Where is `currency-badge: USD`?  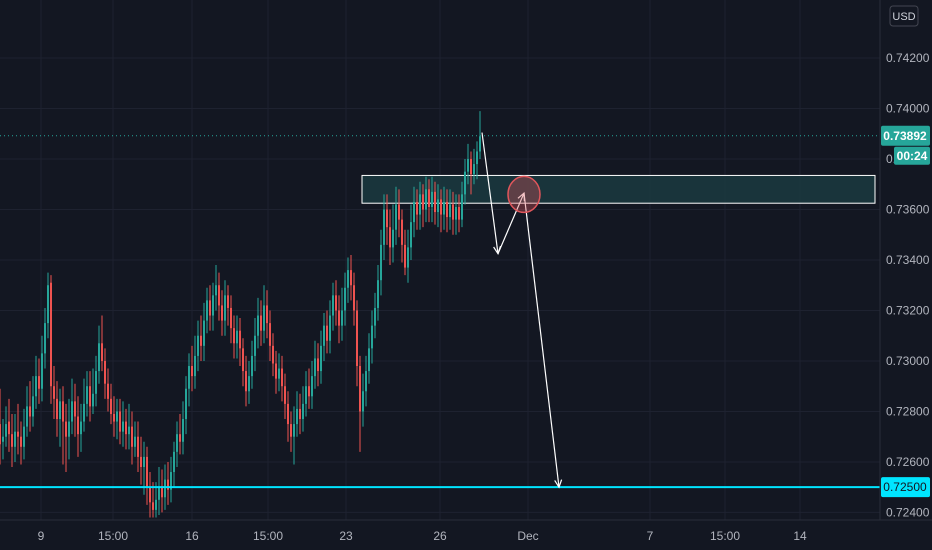 currency-badge: USD is located at coordinates (904, 16).